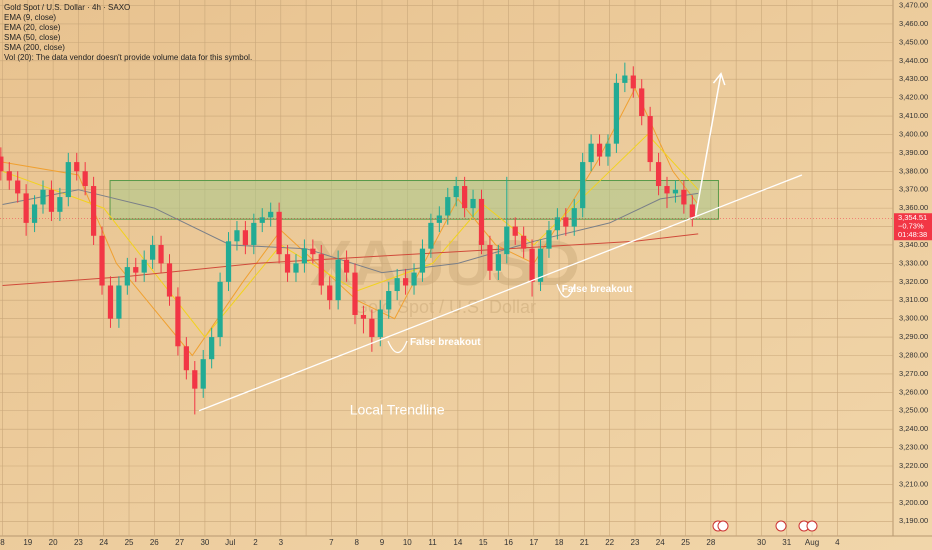  What do you see at coordinates (710, 542) in the screenshot?
I see `x-tick-label: 28` at bounding box center [710, 542].